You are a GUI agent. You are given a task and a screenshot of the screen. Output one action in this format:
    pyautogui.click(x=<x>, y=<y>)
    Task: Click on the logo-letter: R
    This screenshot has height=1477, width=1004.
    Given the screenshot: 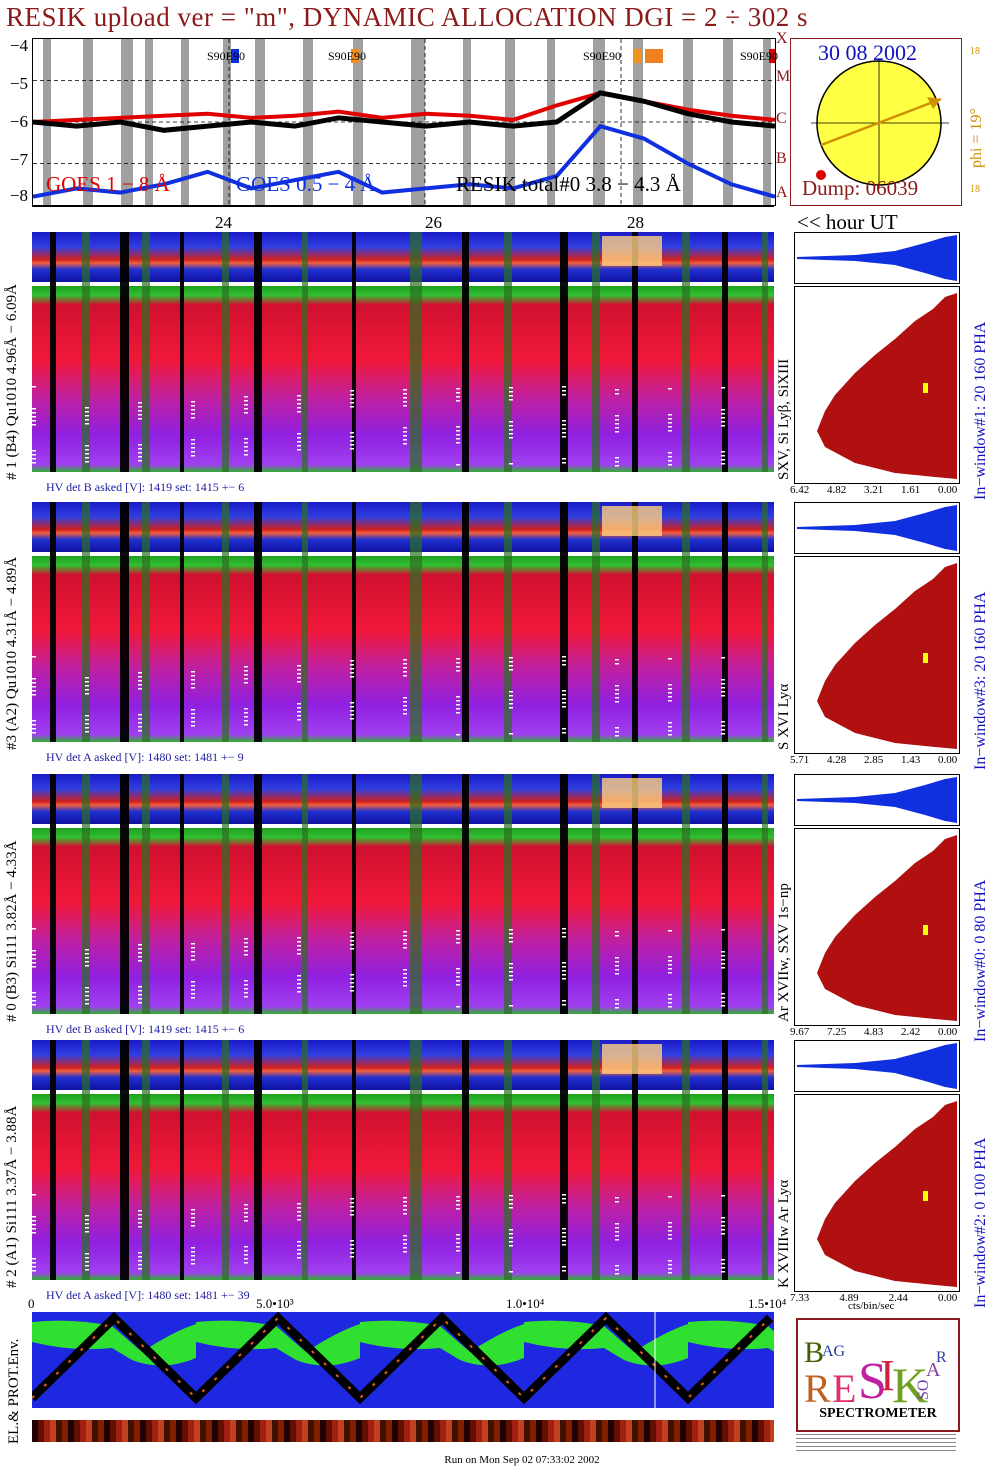 What is the action you would take?
    pyautogui.click(x=817, y=1388)
    